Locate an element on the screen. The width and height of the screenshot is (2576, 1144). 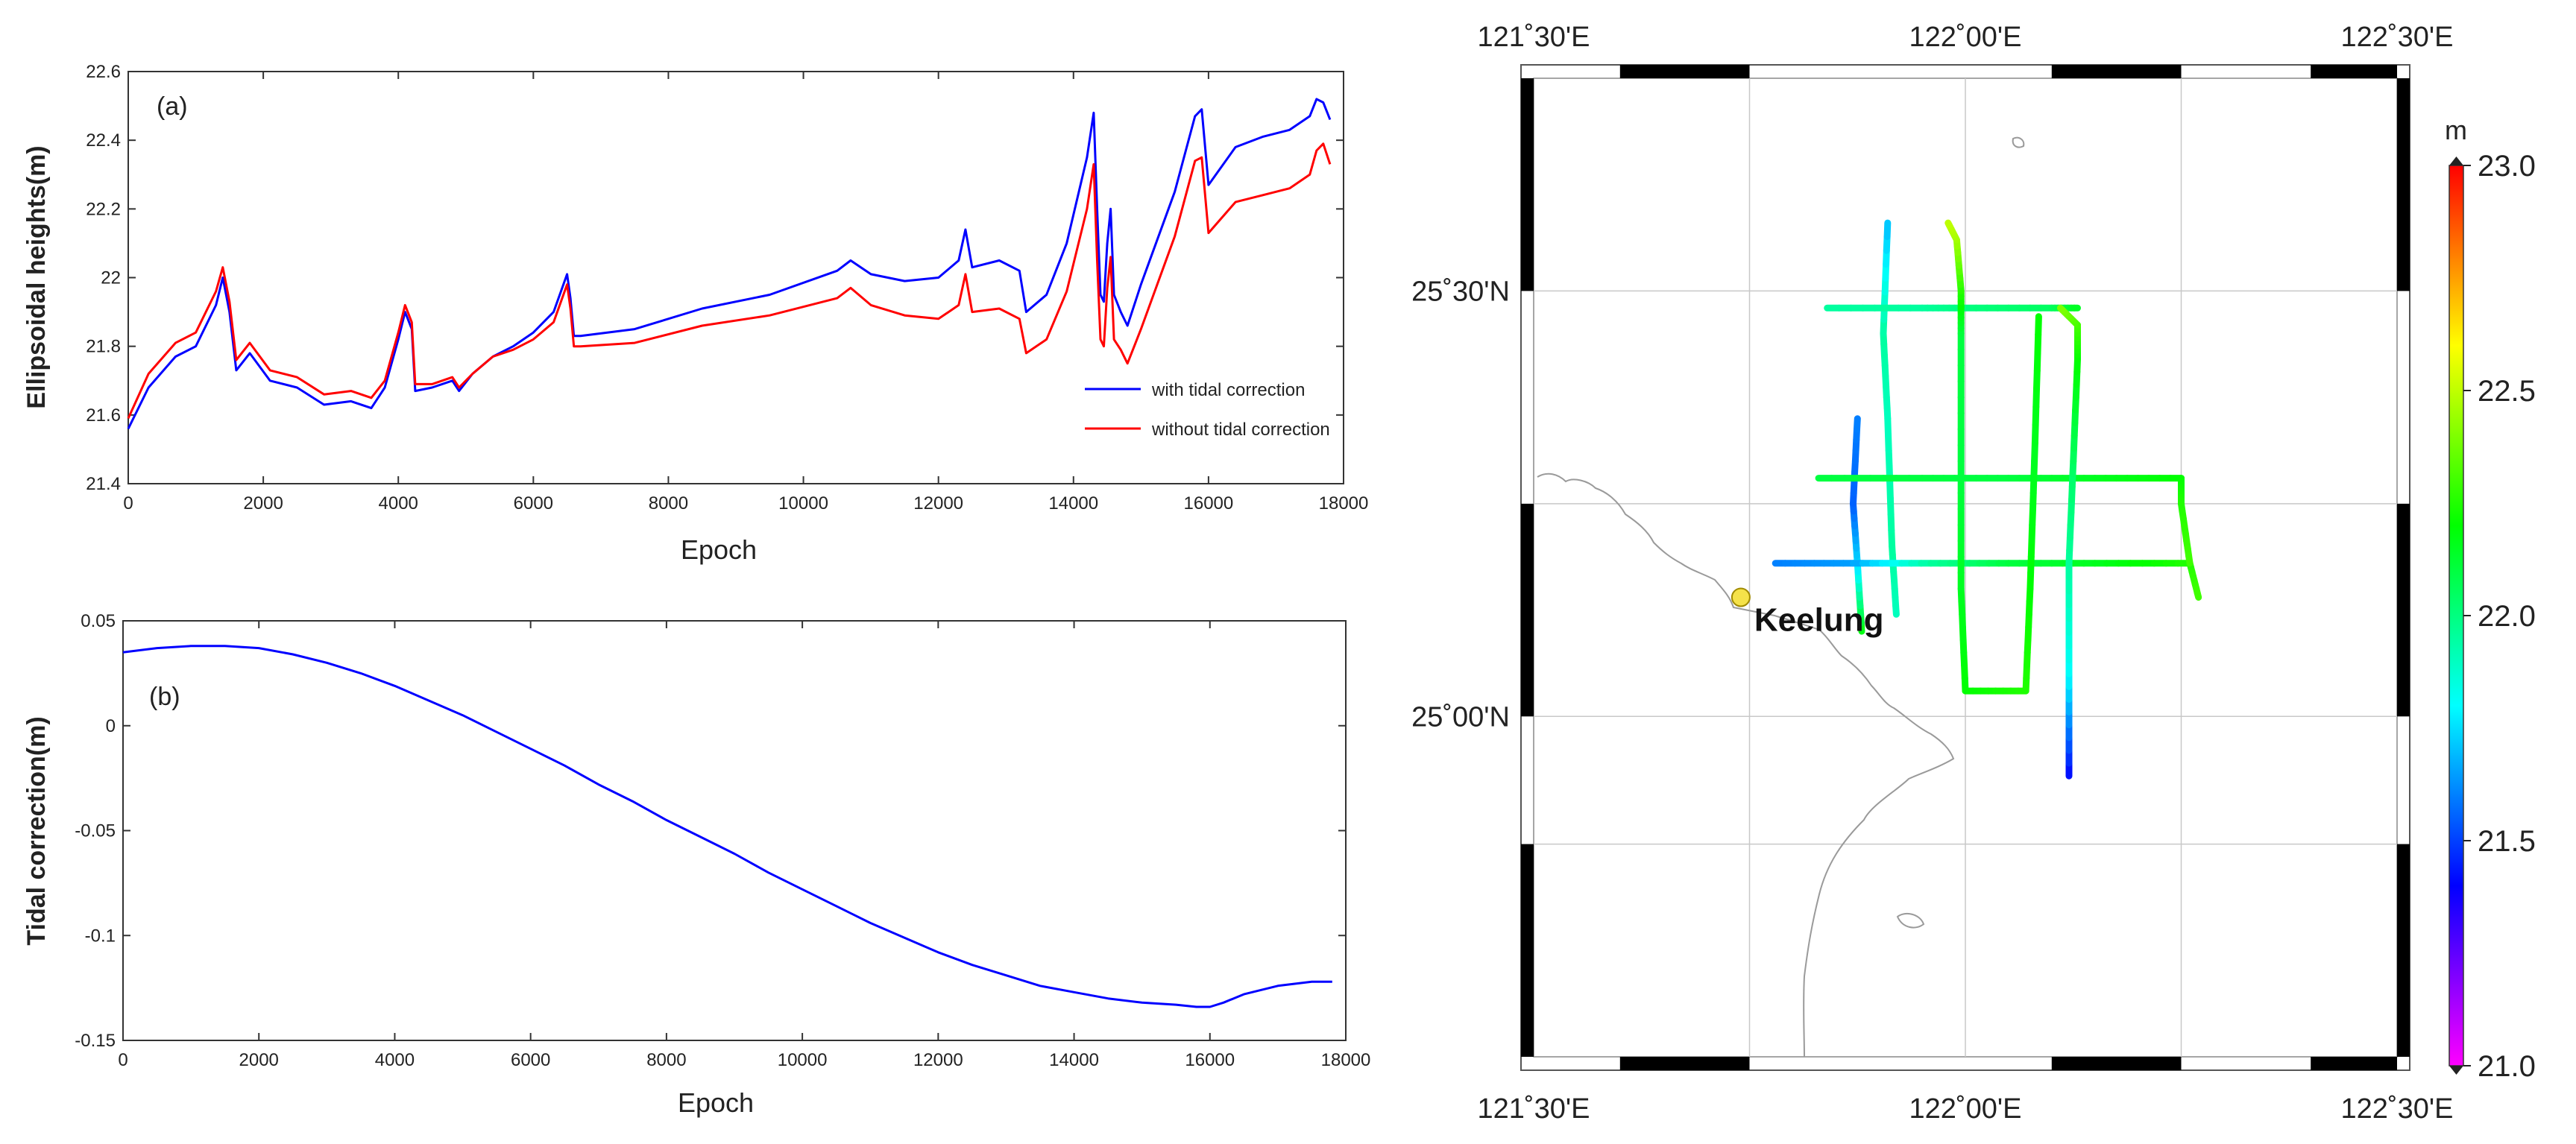
colorbar-tick-label: 22.0 is located at coordinates (2507, 616).